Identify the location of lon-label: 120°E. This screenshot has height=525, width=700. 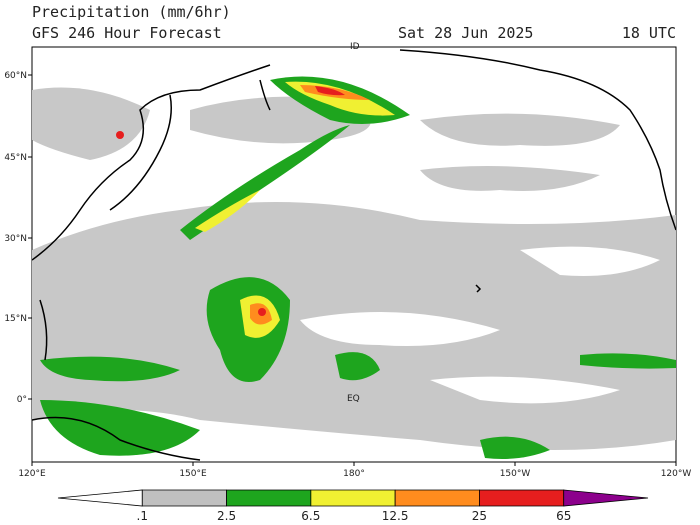
(32, 474).